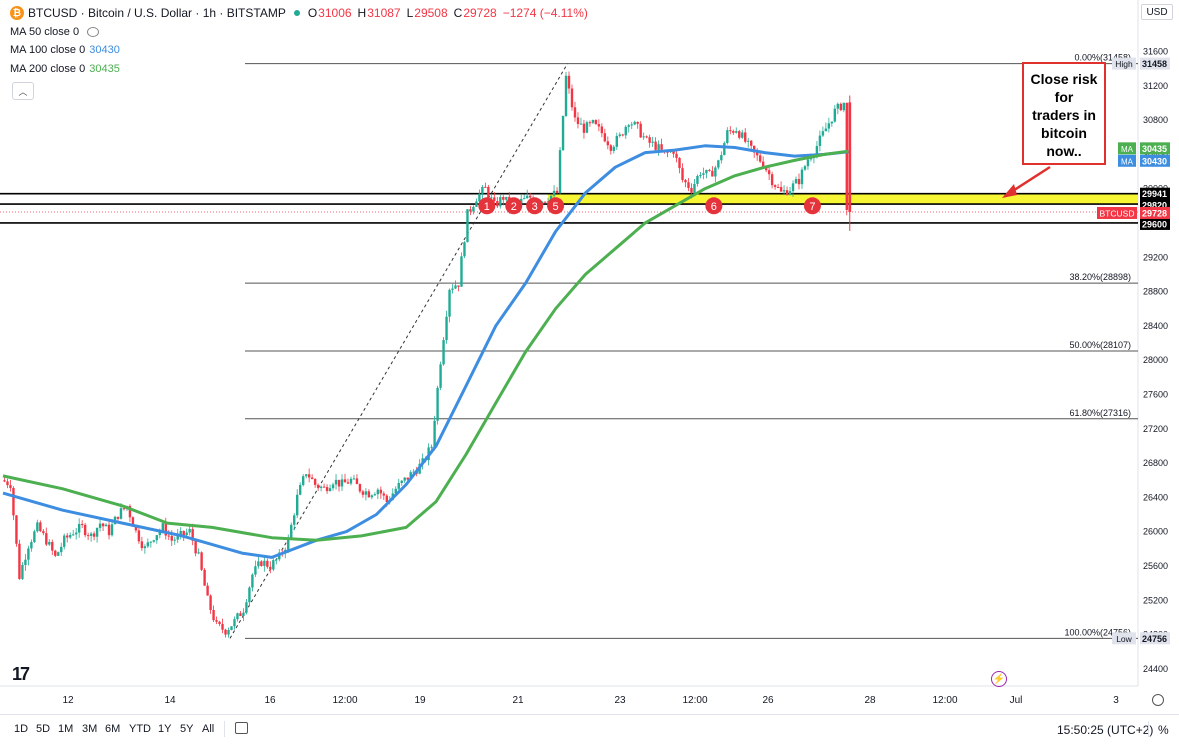 Image resolution: width=1179 pixels, height=745 pixels. What do you see at coordinates (23, 91) in the screenshot?
I see `collapse-legend-button: ︿` at bounding box center [23, 91].